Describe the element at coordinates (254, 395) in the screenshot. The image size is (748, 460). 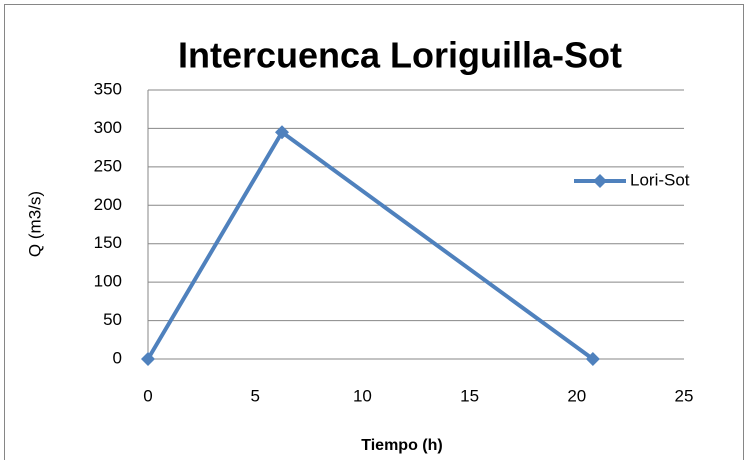
I see `x-tick-label: 5` at that location.